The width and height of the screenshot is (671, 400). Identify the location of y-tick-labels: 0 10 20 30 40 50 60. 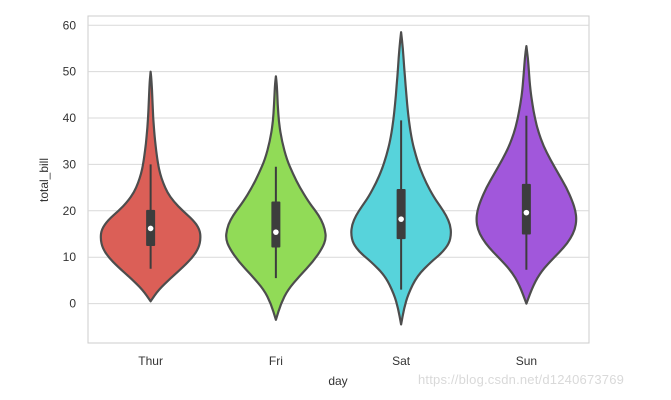
(70, 164).